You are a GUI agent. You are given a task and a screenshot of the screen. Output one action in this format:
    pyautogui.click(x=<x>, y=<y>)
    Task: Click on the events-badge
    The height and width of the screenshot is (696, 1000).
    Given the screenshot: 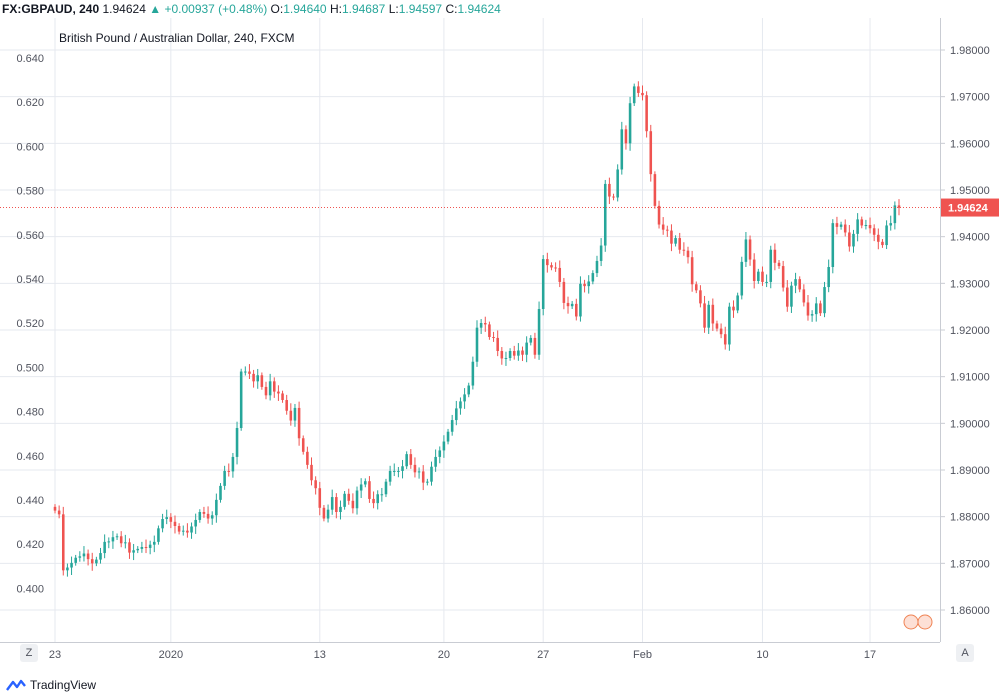 What is the action you would take?
    pyautogui.click(x=918, y=622)
    